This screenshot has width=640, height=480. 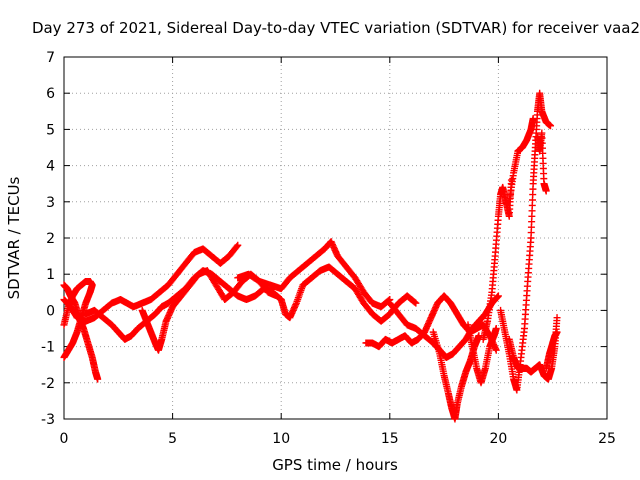 What do you see at coordinates (50, 94) in the screenshot?
I see `y-tick-label: 6` at bounding box center [50, 94].